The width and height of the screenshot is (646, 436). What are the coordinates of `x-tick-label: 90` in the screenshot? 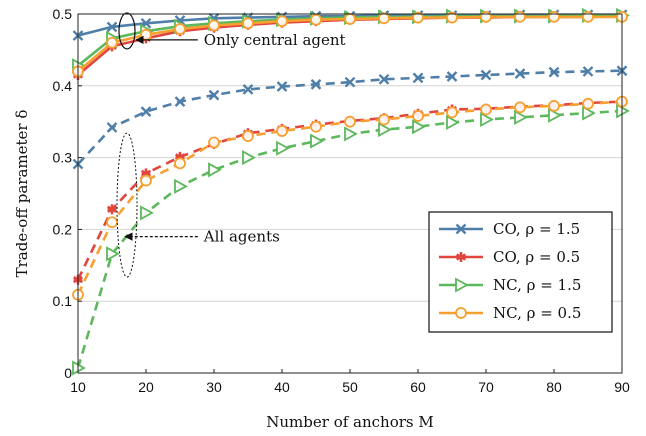 It's located at (622, 387).